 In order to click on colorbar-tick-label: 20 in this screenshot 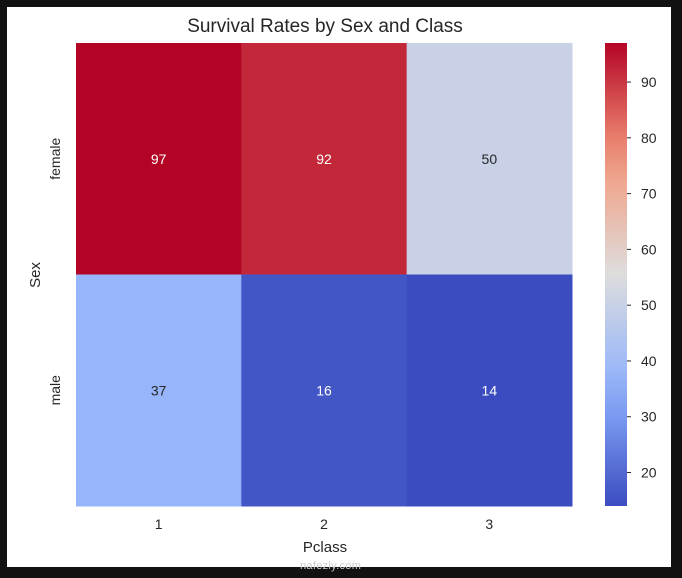, I will do `click(649, 473)`.